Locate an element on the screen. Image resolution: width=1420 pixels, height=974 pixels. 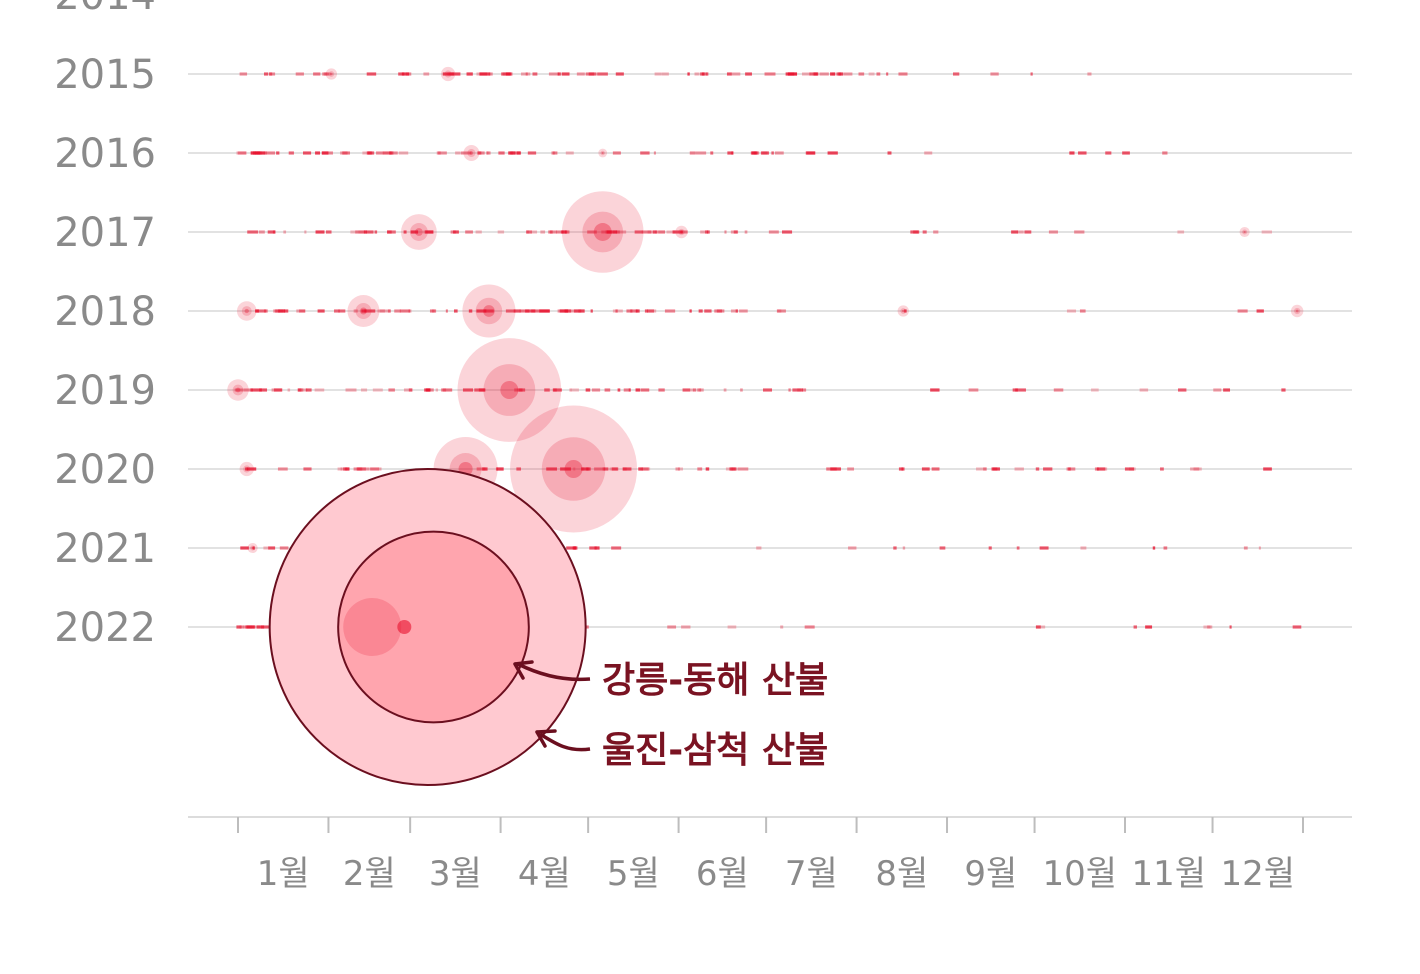
year-label-2014: 2014 is located at coordinates (105, 9).